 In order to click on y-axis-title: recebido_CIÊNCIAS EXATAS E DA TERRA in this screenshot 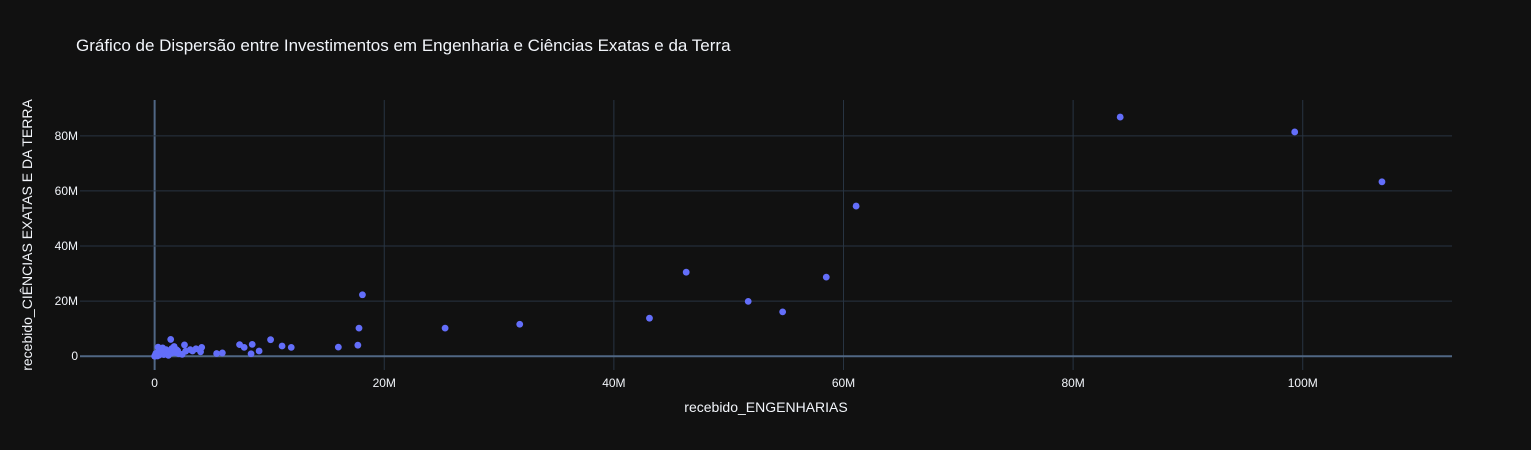, I will do `click(27, 235)`.